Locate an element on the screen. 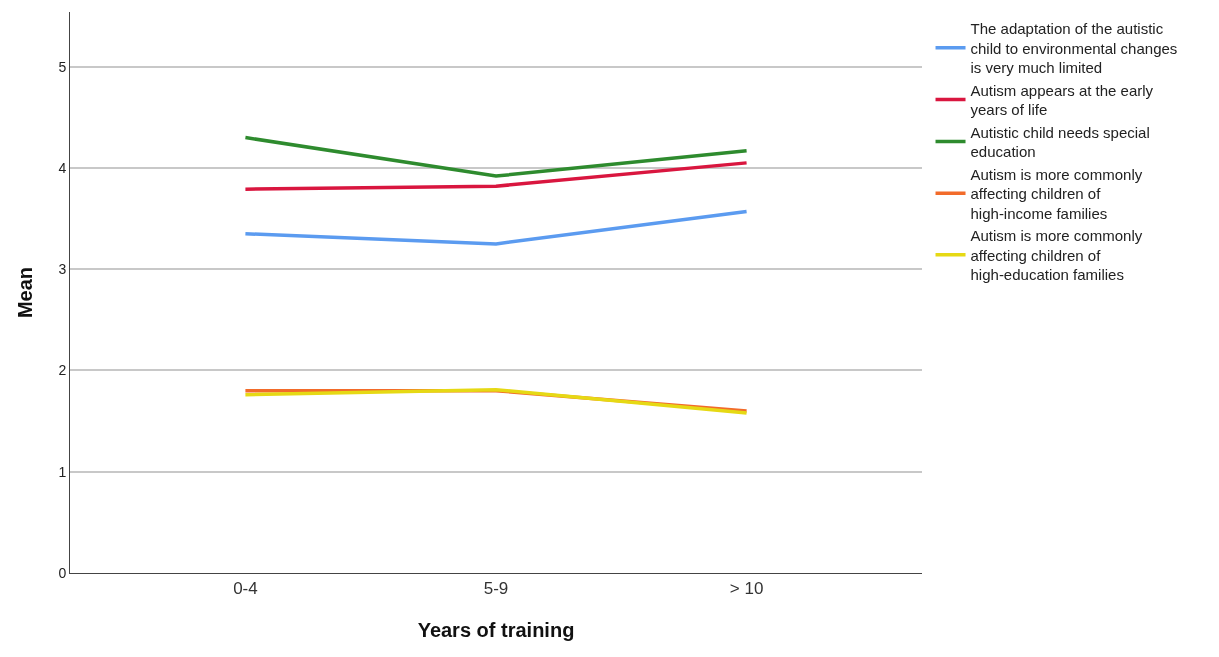 Image resolution: width=1219 pixels, height=657 pixels. legend-label: The adaptation of the autistic child to environmental changes is very much limited is located at coordinates (1074, 48).